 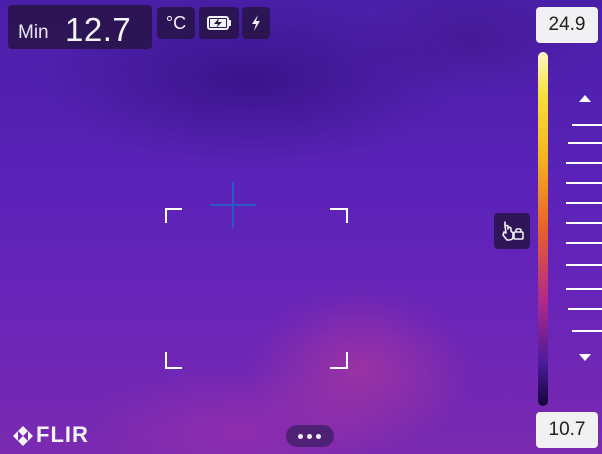 What do you see at coordinates (33, 32) in the screenshot?
I see `min-label: Min` at bounding box center [33, 32].